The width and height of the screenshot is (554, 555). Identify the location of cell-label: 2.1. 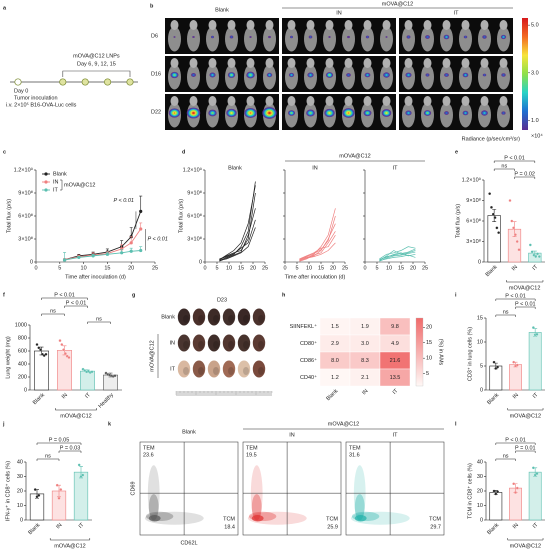
(365, 378).